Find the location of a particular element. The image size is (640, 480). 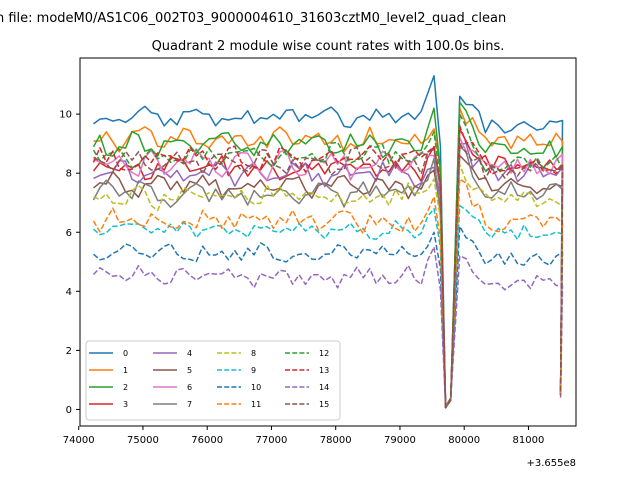

x-tick-label: 75000 is located at coordinates (143, 440).